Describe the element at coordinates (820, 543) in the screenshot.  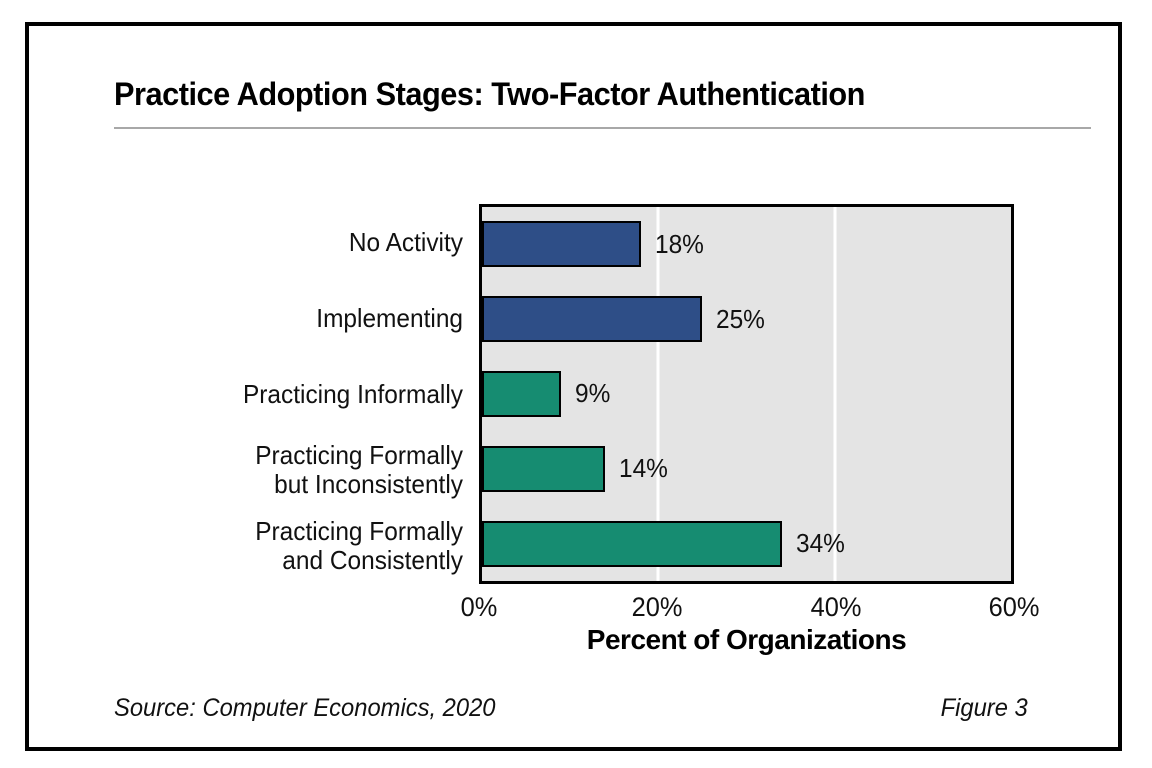
I see `bar-value-label: 34%` at that location.